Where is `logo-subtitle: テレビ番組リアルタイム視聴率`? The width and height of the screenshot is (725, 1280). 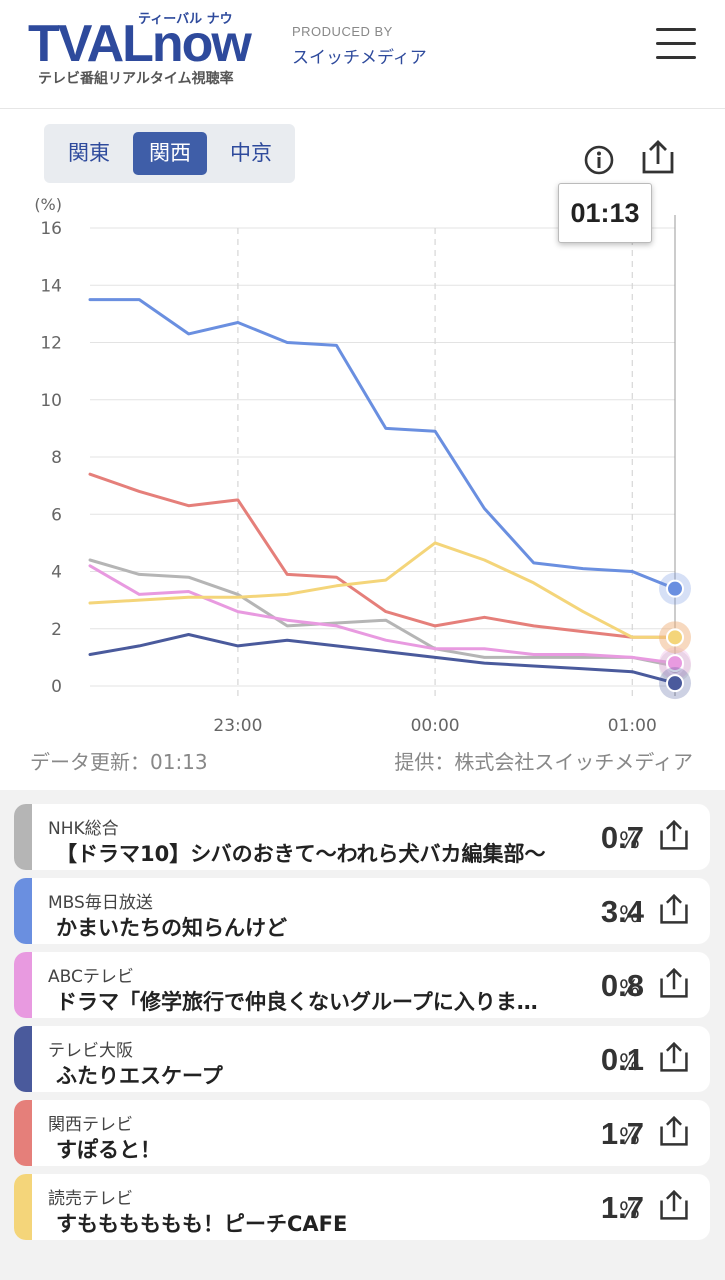 logo-subtitle: テレビ番組リアルタイム視聴率 is located at coordinates (136, 79).